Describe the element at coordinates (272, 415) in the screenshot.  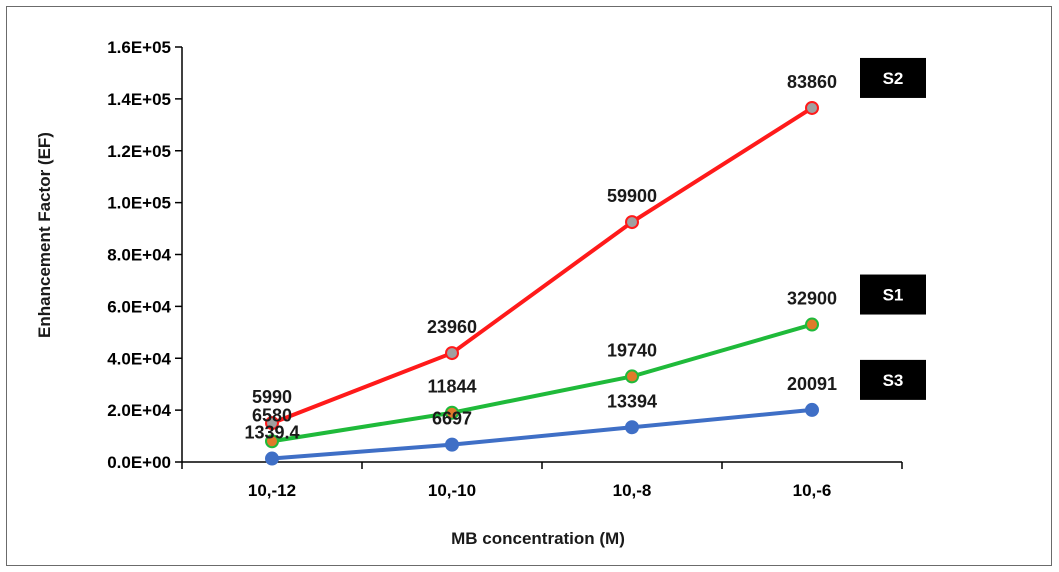
I see `data-label: 6580` at that location.